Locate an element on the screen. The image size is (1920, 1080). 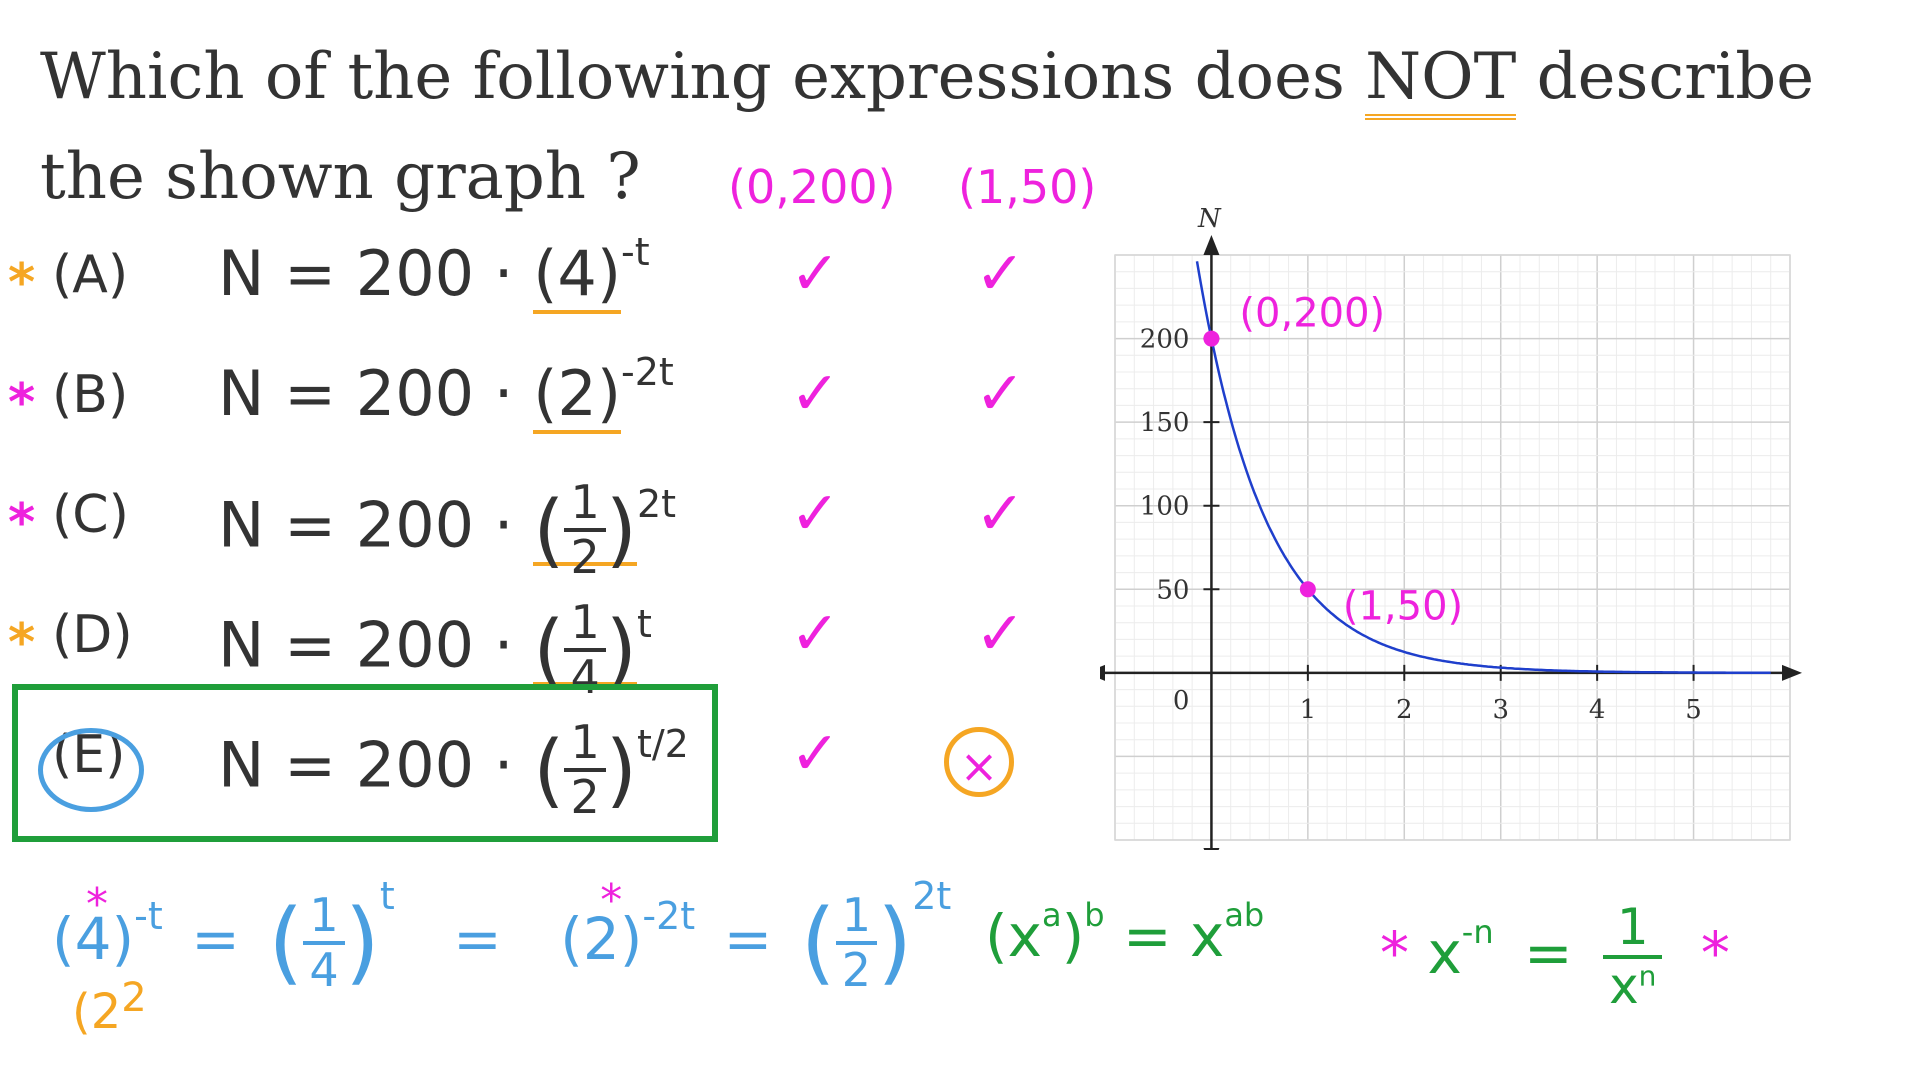
working-exp-4: 2t is located at coordinates (932, 895).